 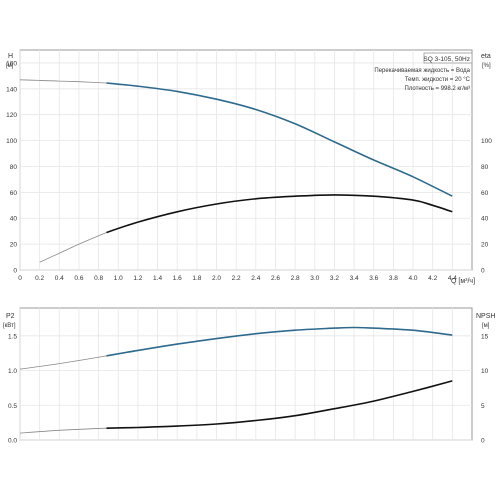 I want to click on top-y-left-tick-label: 160, so click(x=11, y=63).